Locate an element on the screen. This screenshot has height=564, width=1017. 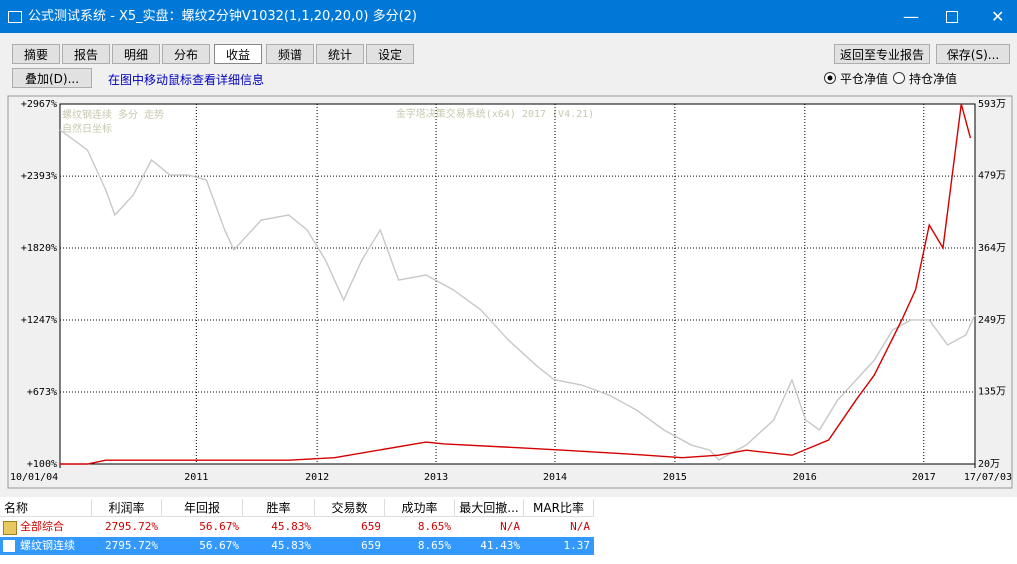
x-tick-label: 2017 is located at coordinates (924, 477).